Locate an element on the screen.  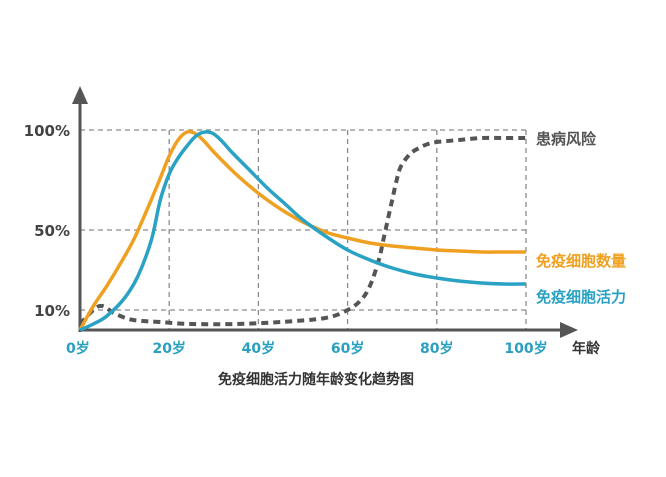
x-tick-label-0: 0岁 is located at coordinates (78, 348).